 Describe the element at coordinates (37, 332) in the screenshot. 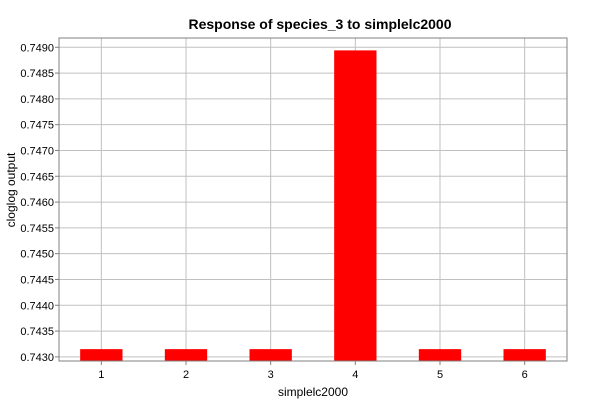

I see `y-tick-label: 0.7435` at that location.